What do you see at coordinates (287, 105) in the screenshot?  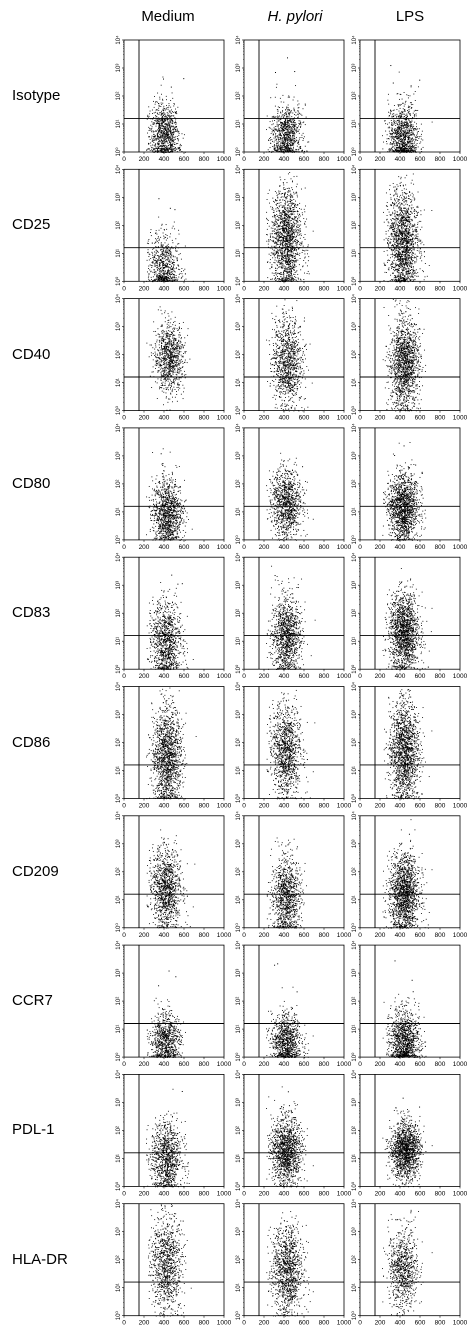 I see `data-points` at bounding box center [287, 105].